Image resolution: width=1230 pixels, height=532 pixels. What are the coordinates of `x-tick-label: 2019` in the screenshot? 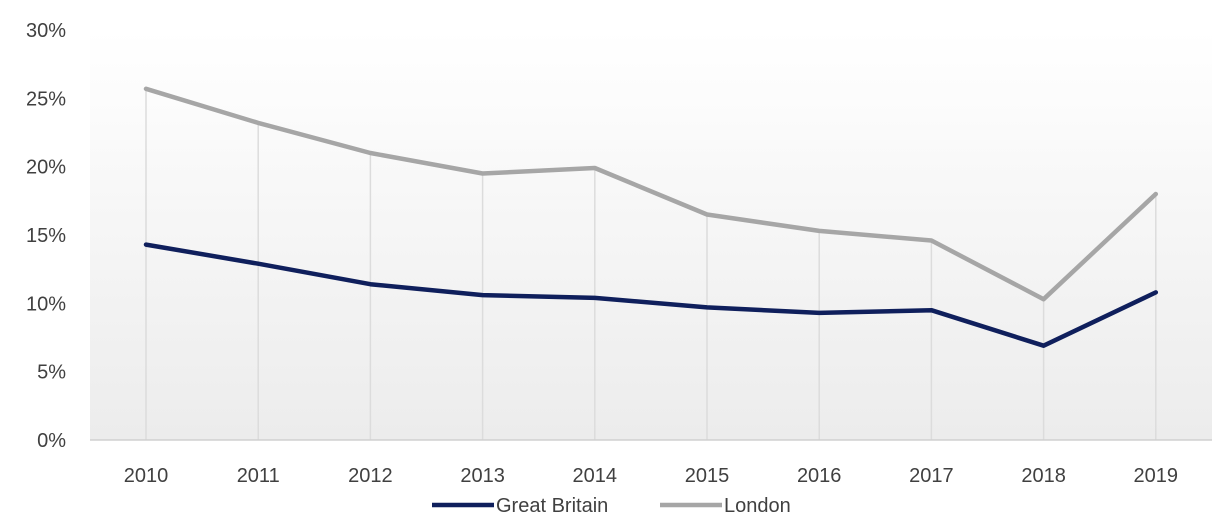 It's located at (1156, 476).